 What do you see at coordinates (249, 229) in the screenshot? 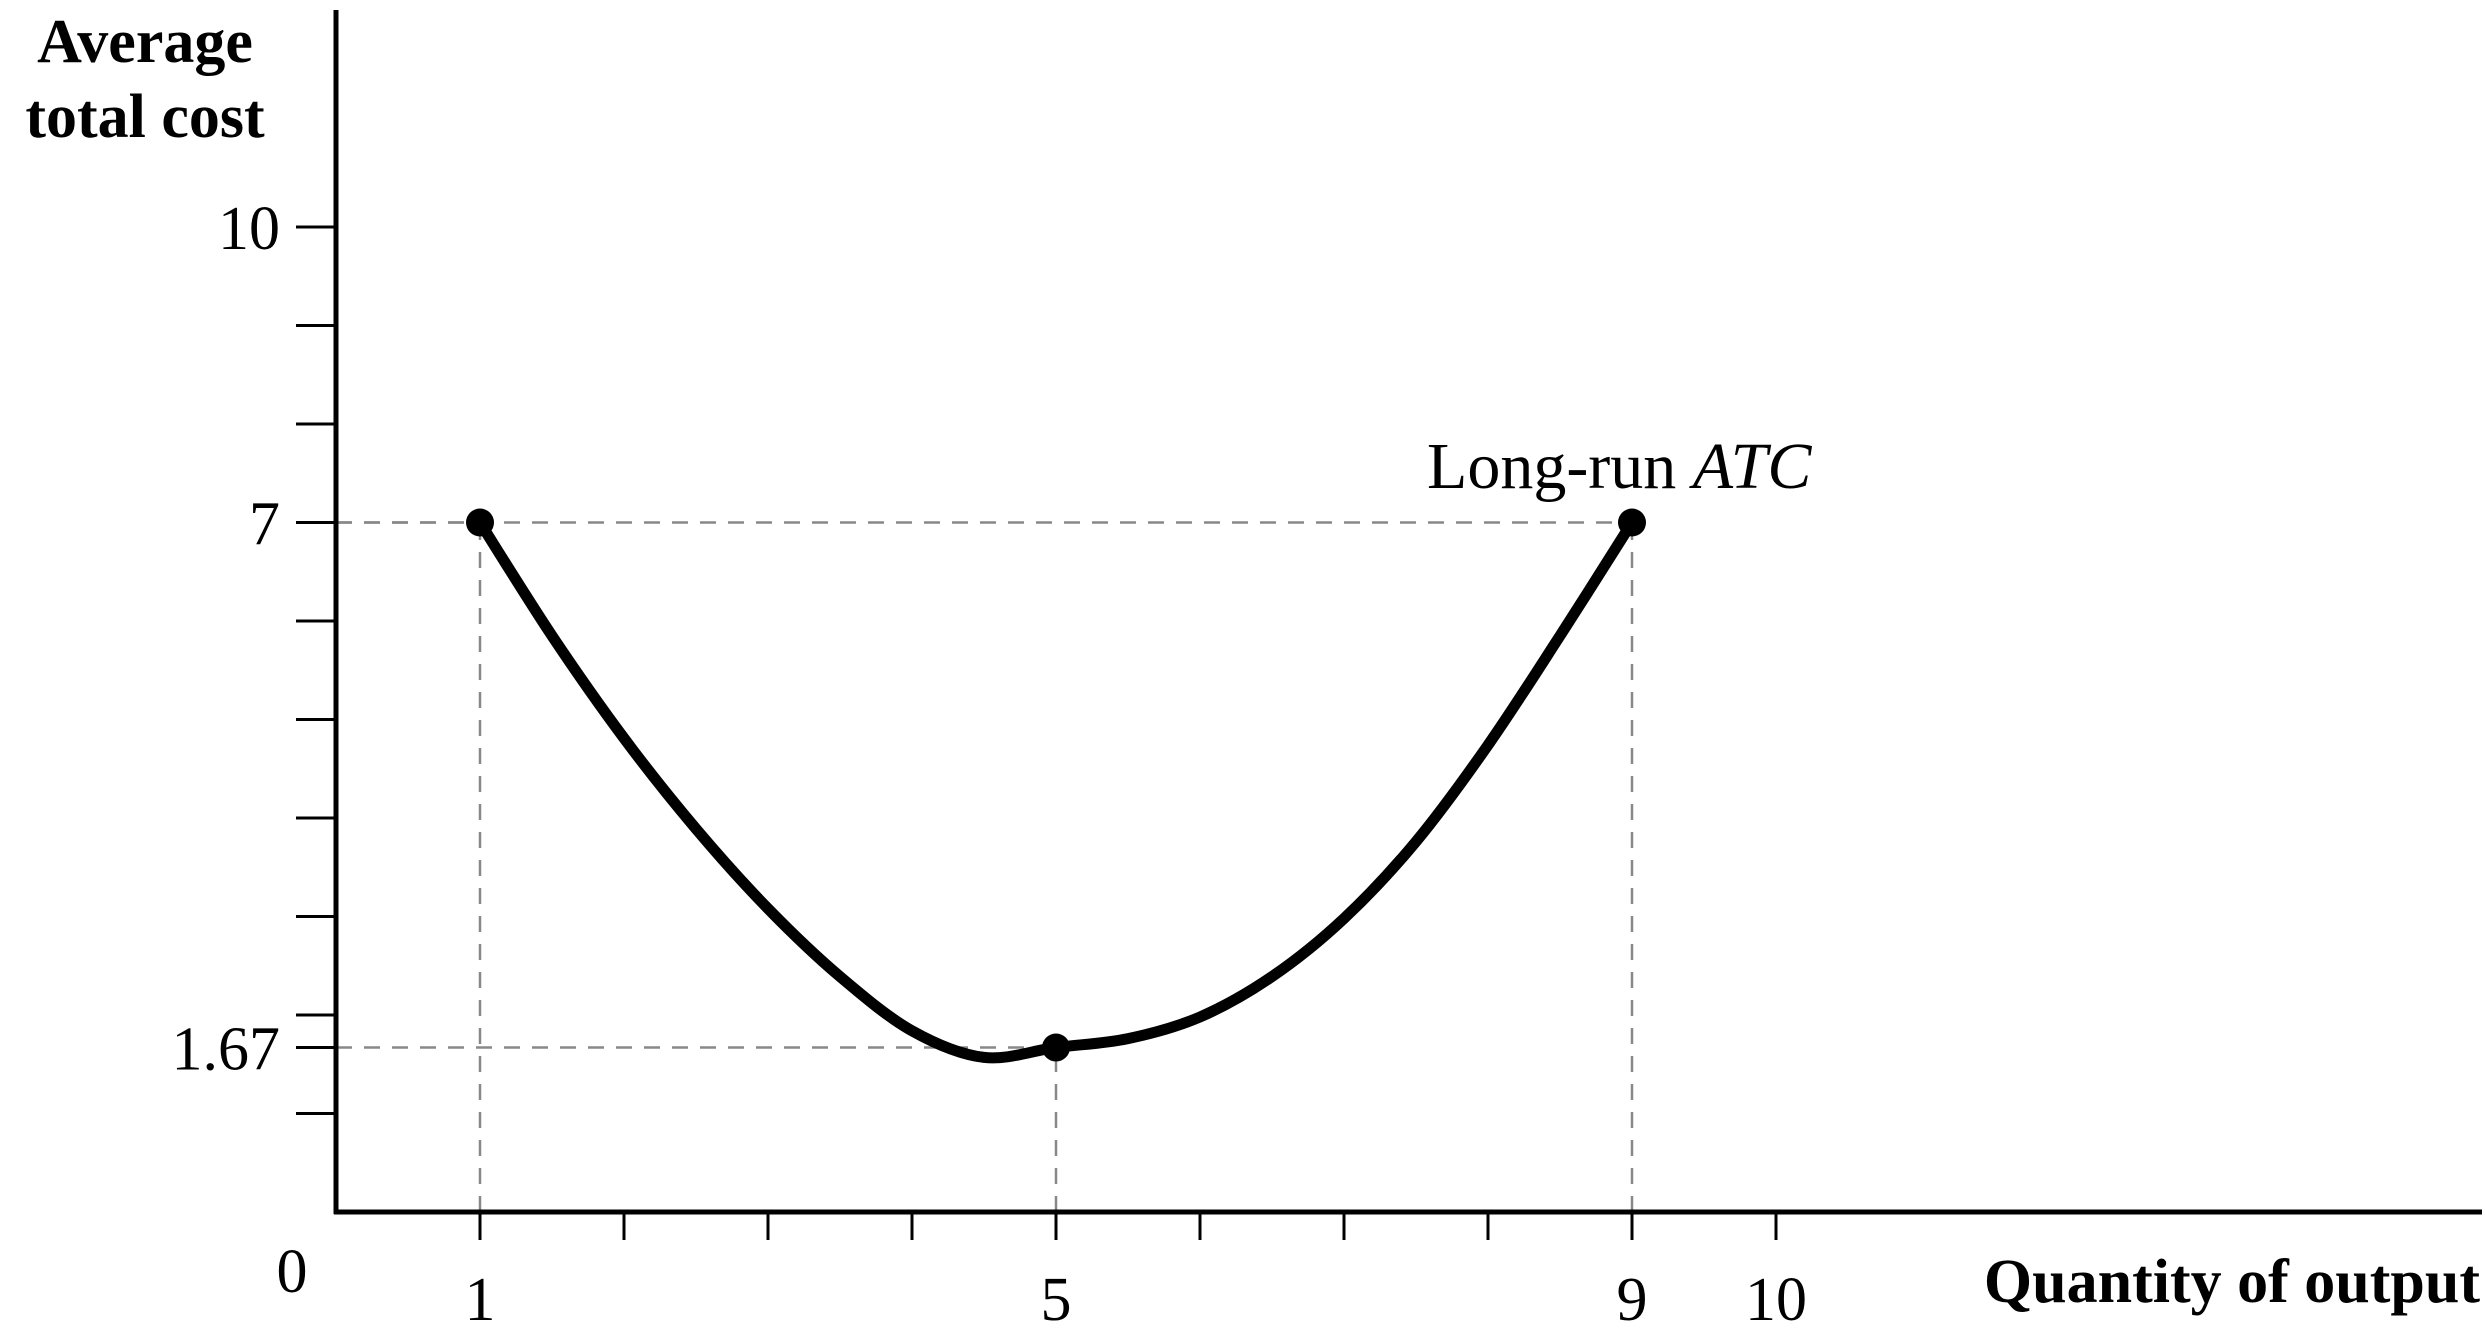
I see `y-tick-label-10: 10` at bounding box center [249, 229].